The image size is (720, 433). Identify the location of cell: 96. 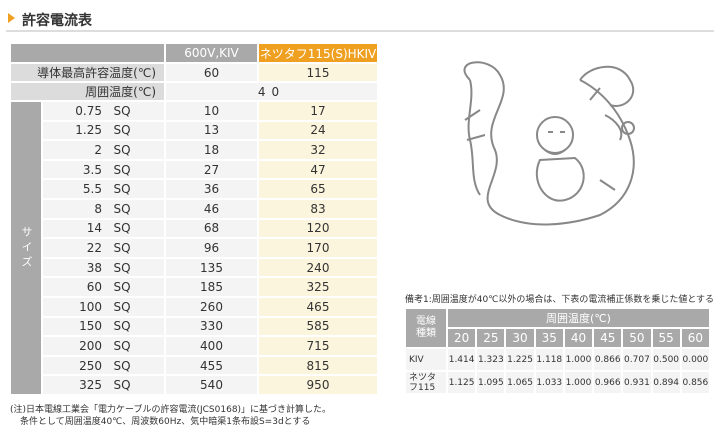
(211, 248).